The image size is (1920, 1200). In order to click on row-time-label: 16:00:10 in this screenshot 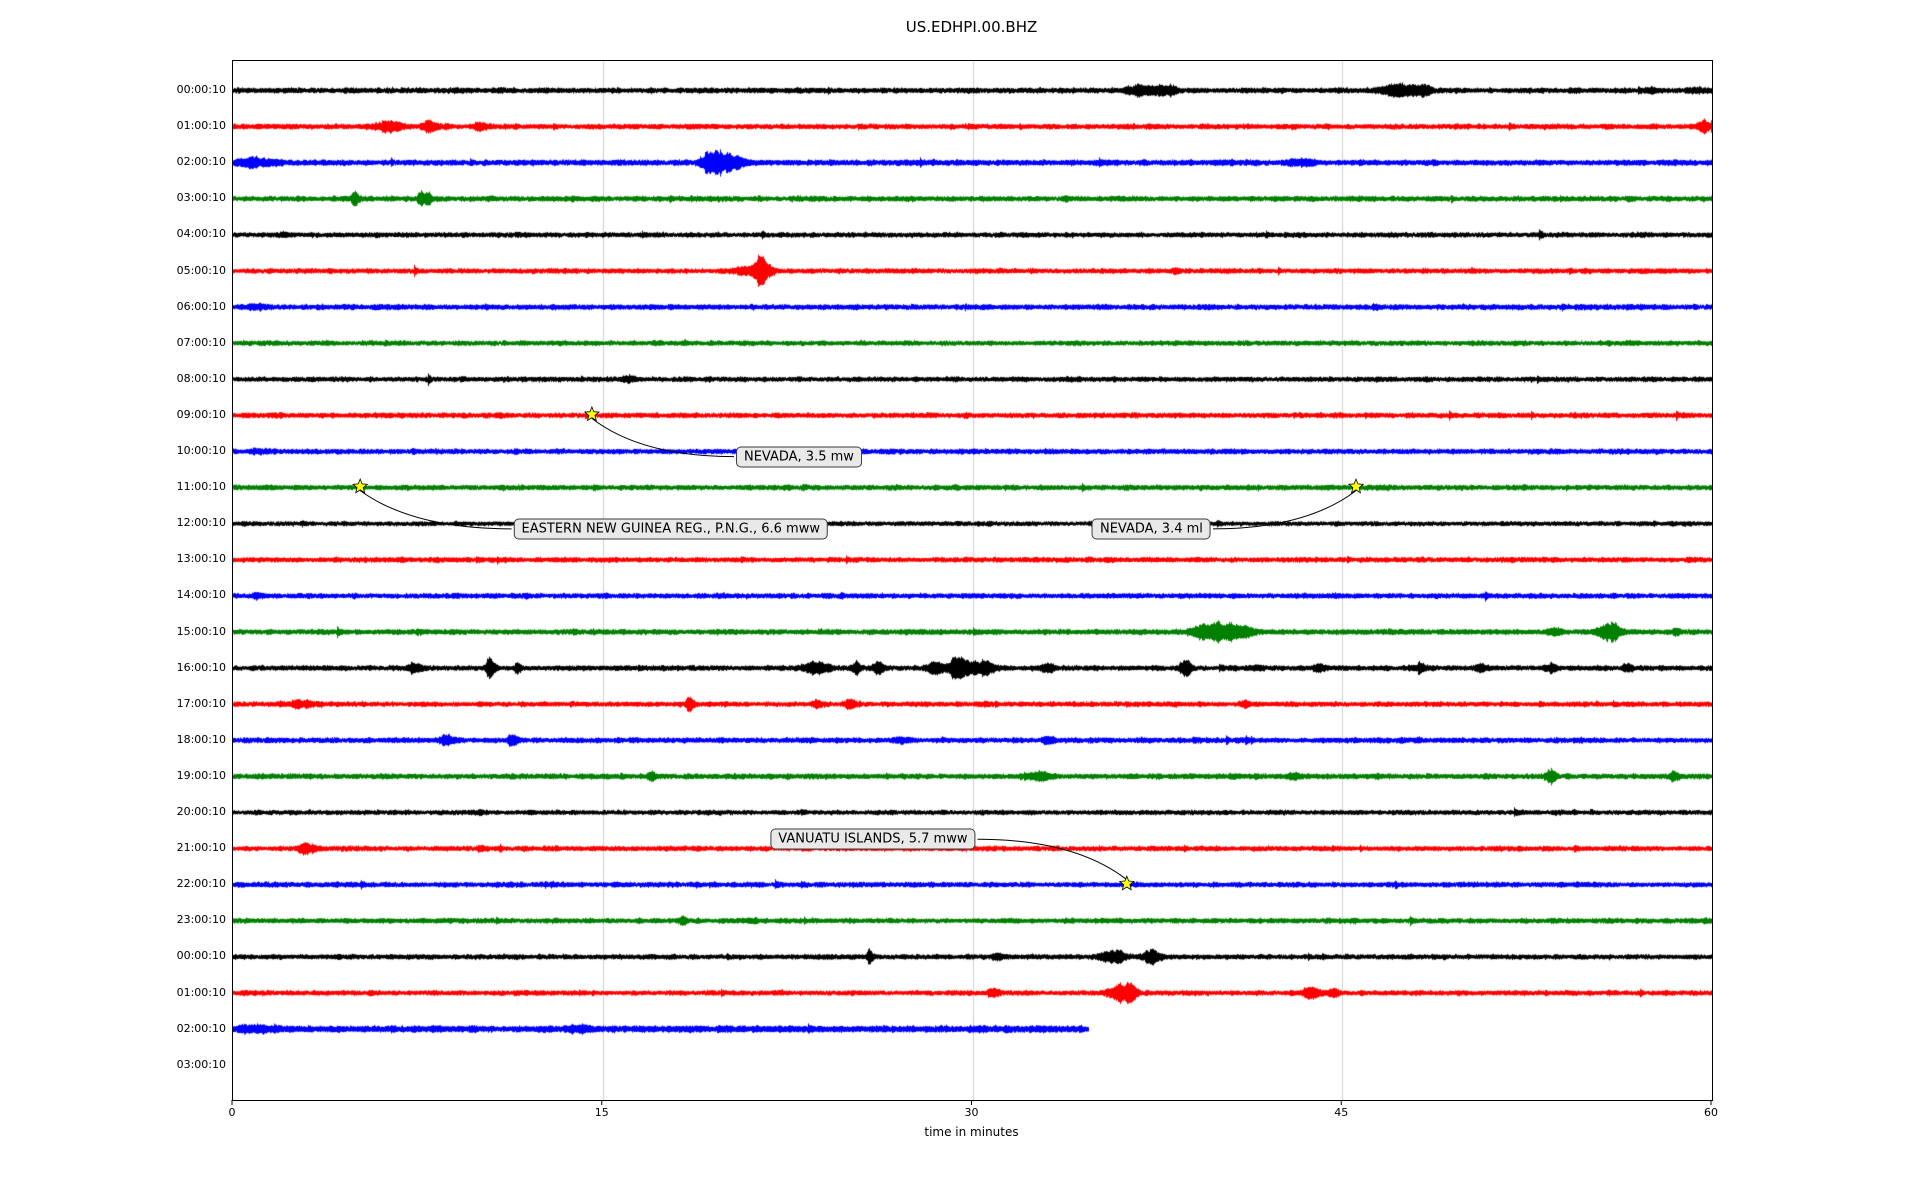, I will do `click(201, 667)`.